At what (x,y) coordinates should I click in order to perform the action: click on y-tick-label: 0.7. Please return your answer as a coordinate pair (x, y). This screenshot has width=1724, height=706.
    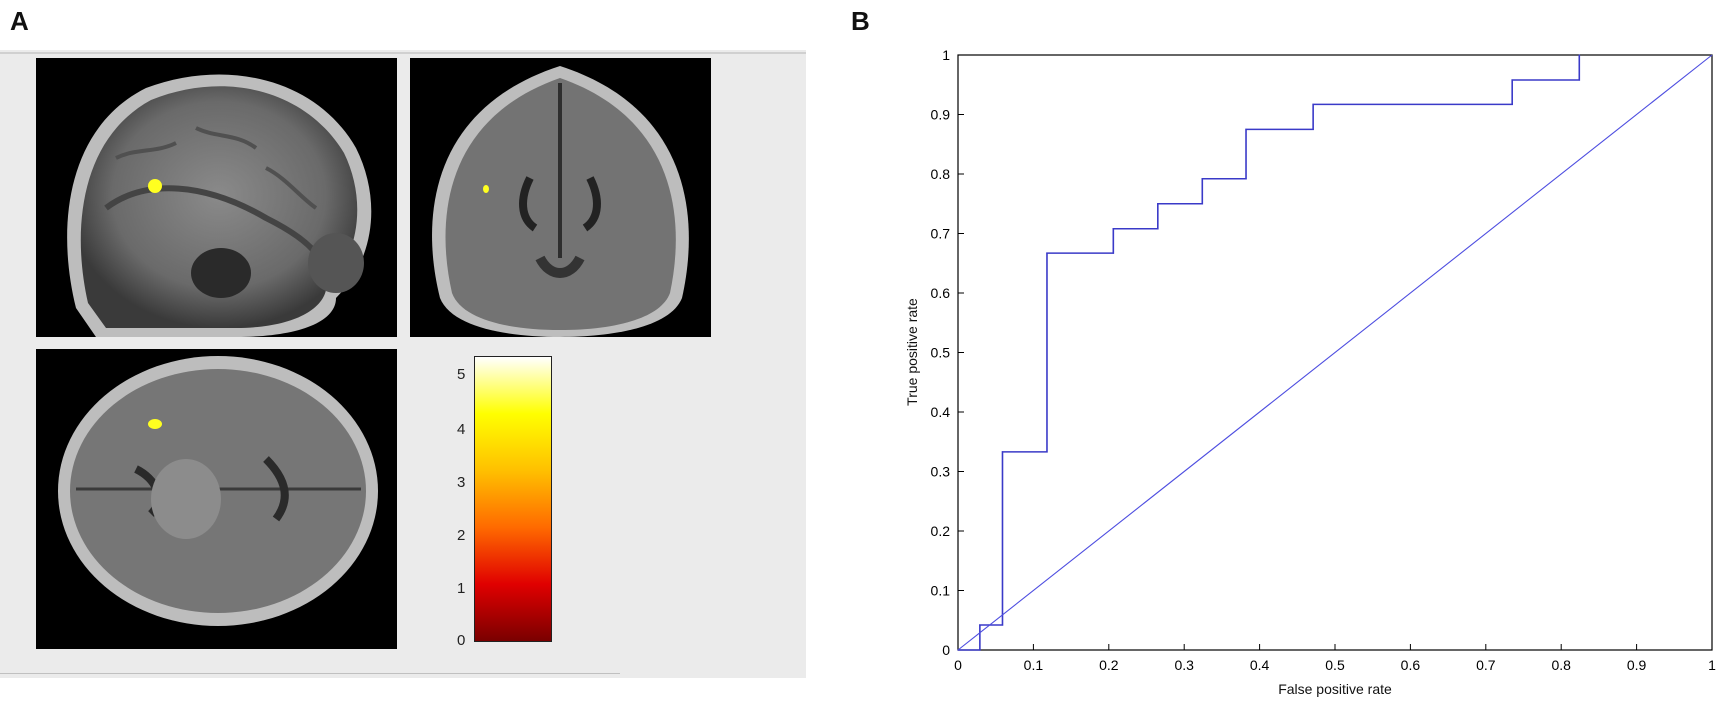
    Looking at the image, I should click on (941, 234).